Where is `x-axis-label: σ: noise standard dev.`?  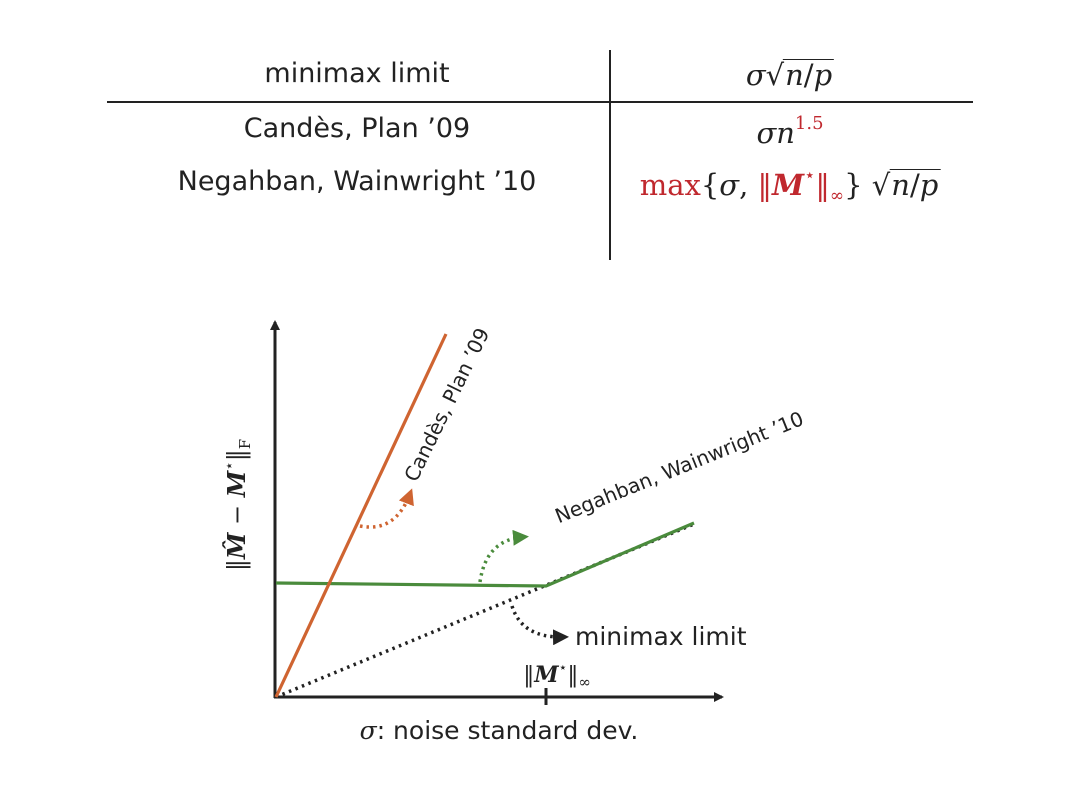
x-axis-label: σ: noise standard dev. is located at coordinates (499, 730).